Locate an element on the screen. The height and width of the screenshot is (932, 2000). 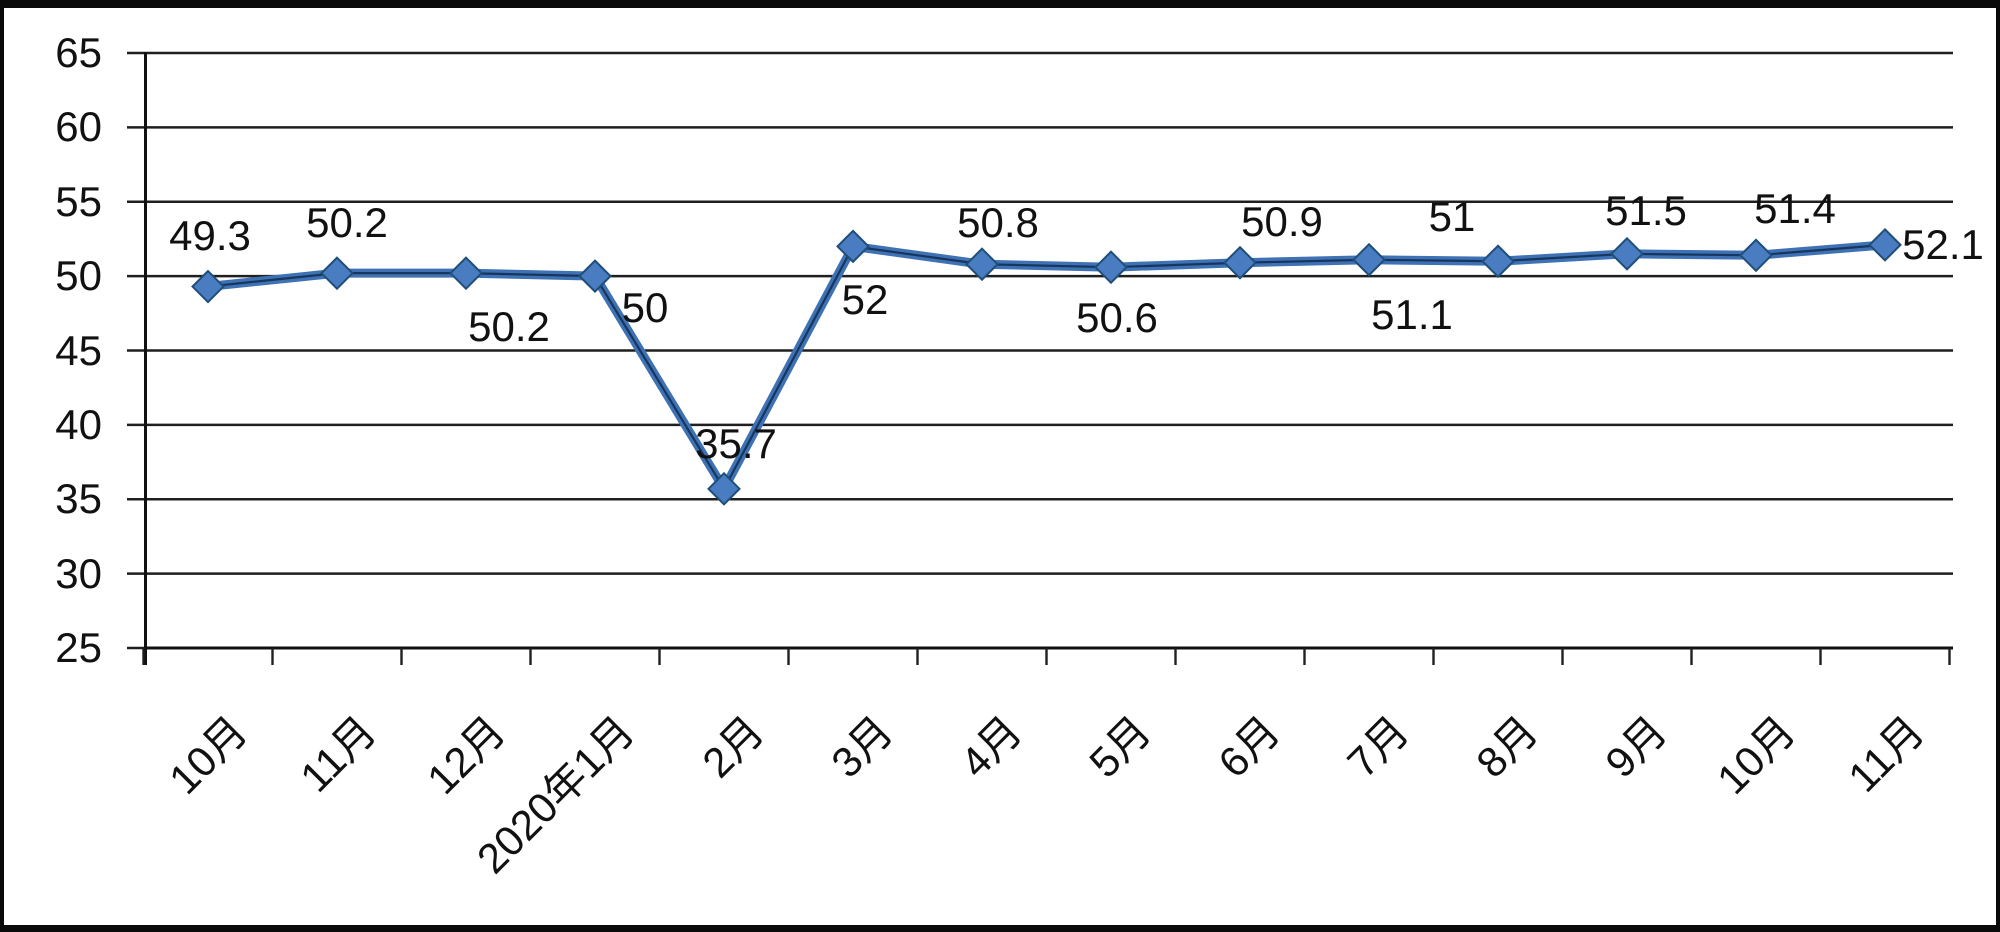
y-axis-label: 50 is located at coordinates (78, 276).